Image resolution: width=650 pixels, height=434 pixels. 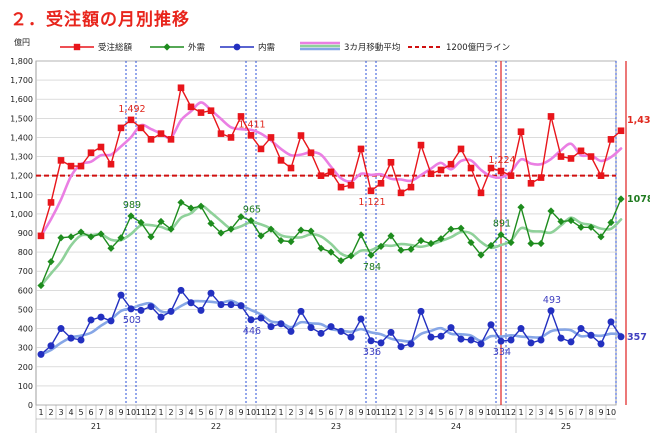 I want to click on x-year-label: 25, so click(x=566, y=426).